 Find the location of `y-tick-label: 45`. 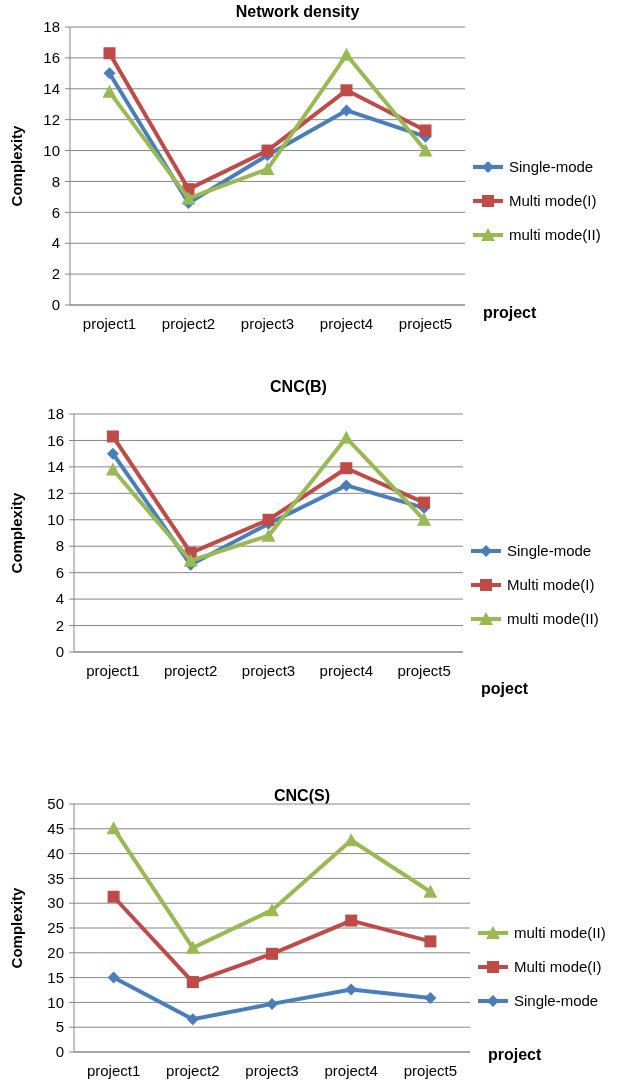

y-tick-label: 45 is located at coordinates (55, 829).